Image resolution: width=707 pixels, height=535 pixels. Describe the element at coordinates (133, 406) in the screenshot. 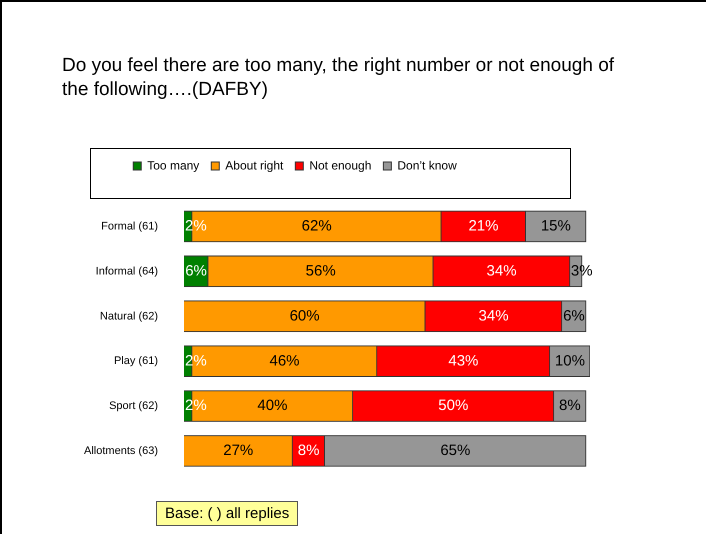

I see `y-tick-label: Sport (62)` at that location.